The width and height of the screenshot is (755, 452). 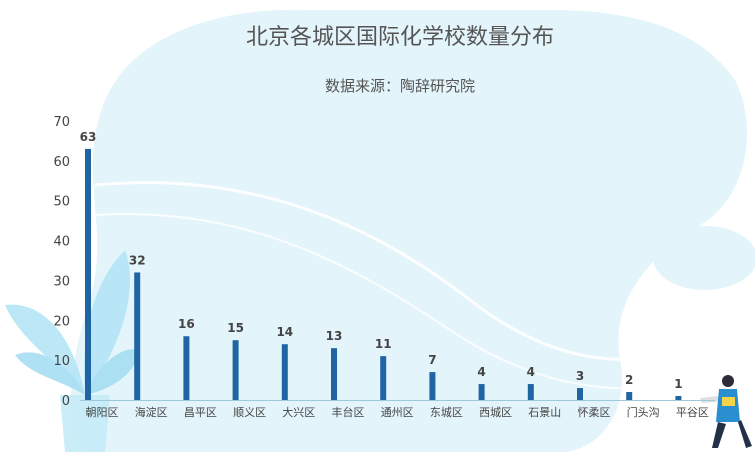 I want to click on data-label: 1, so click(x=678, y=384).